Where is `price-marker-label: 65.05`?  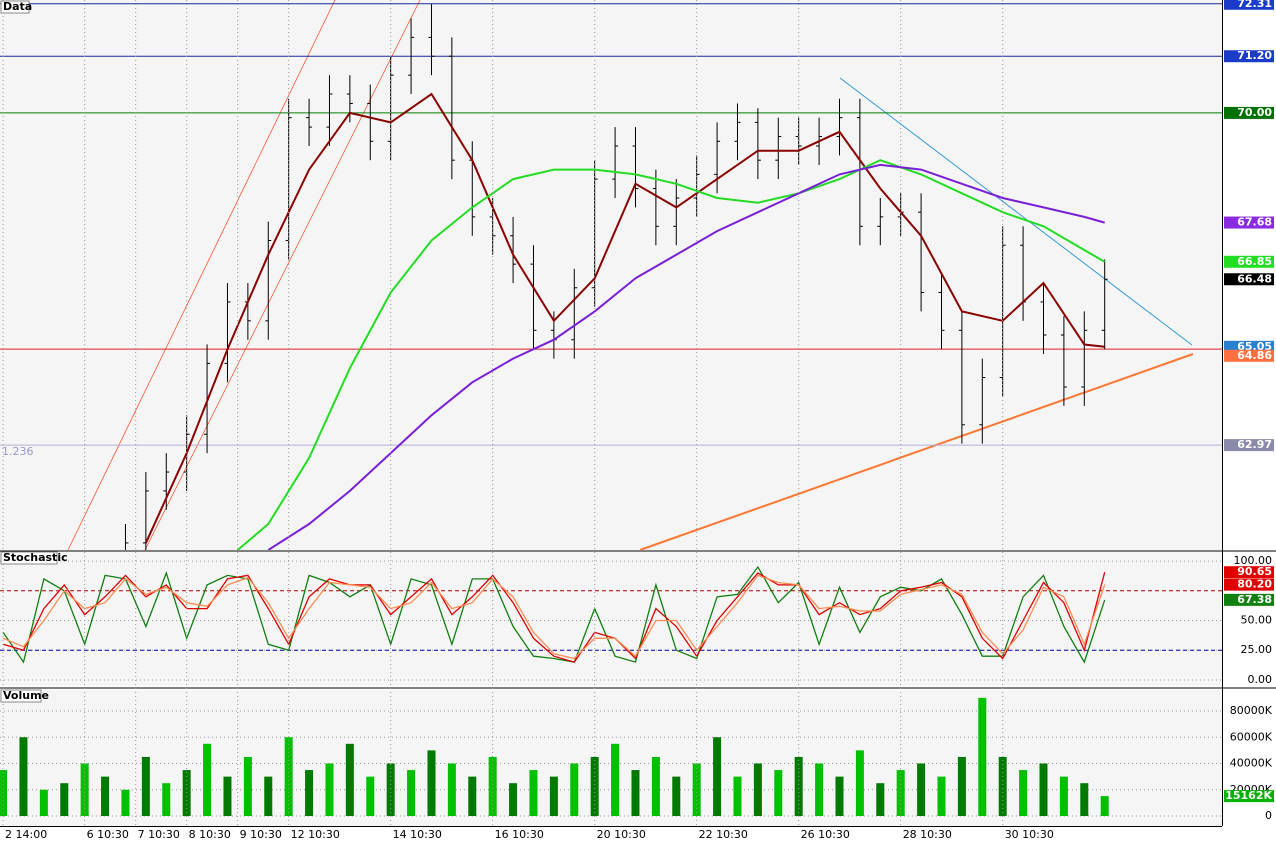
price-marker-label: 65.05 is located at coordinates (1254, 346).